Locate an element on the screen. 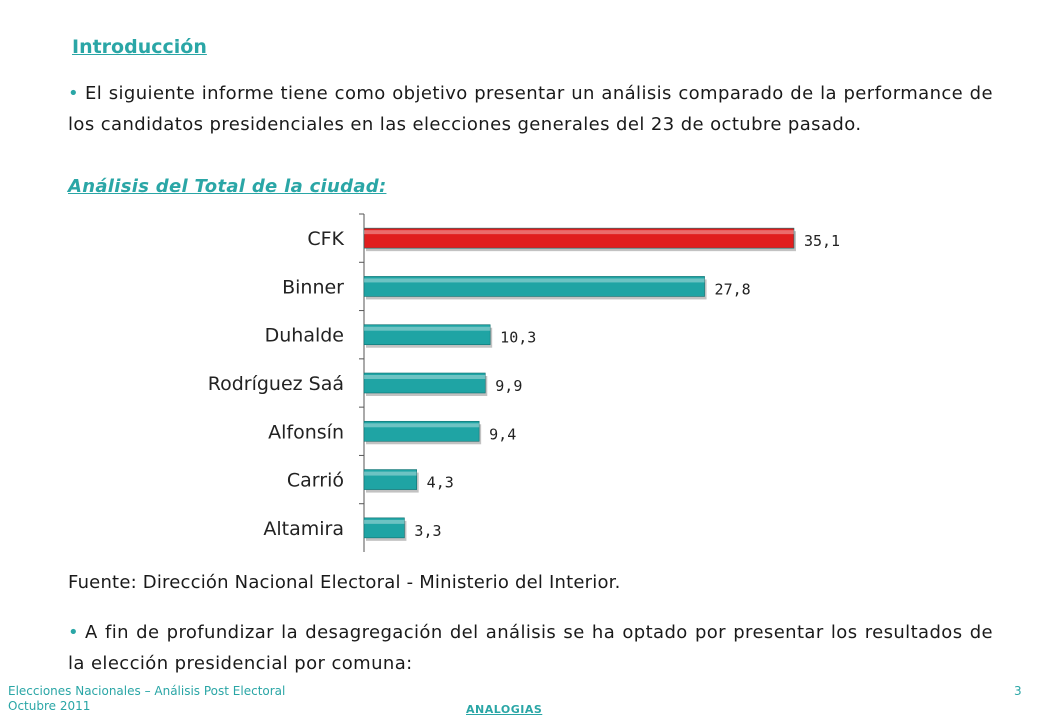  footer-date: Octubre 2011 is located at coordinates (49, 706).